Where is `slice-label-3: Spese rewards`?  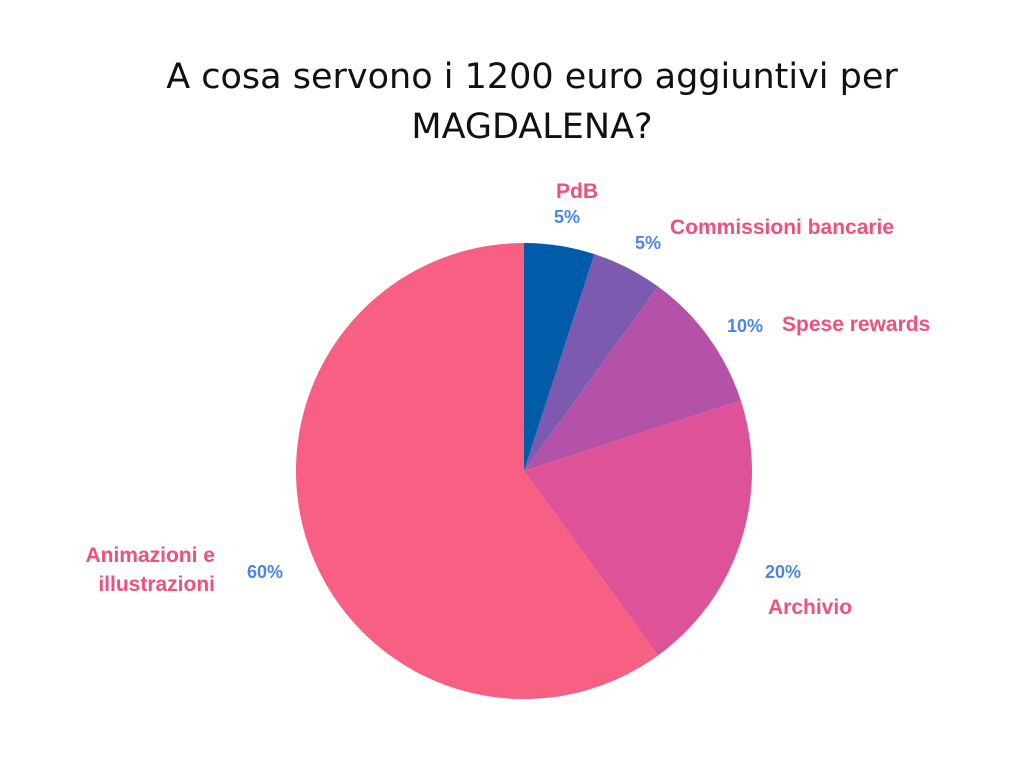 slice-label-3: Spese rewards is located at coordinates (856, 324).